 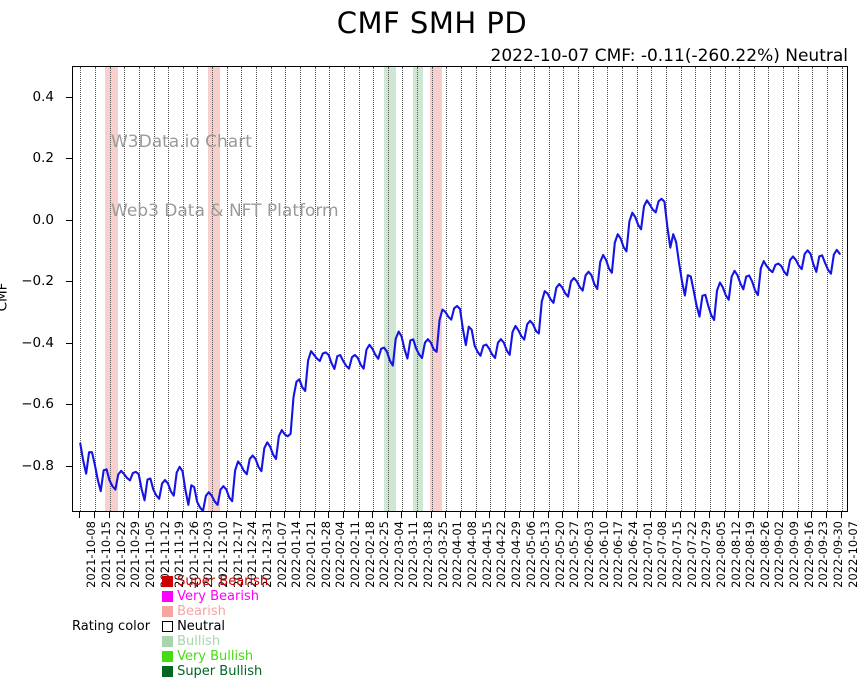 I want to click on x-tick-label: 2022-06-24, so click(x=633, y=554).